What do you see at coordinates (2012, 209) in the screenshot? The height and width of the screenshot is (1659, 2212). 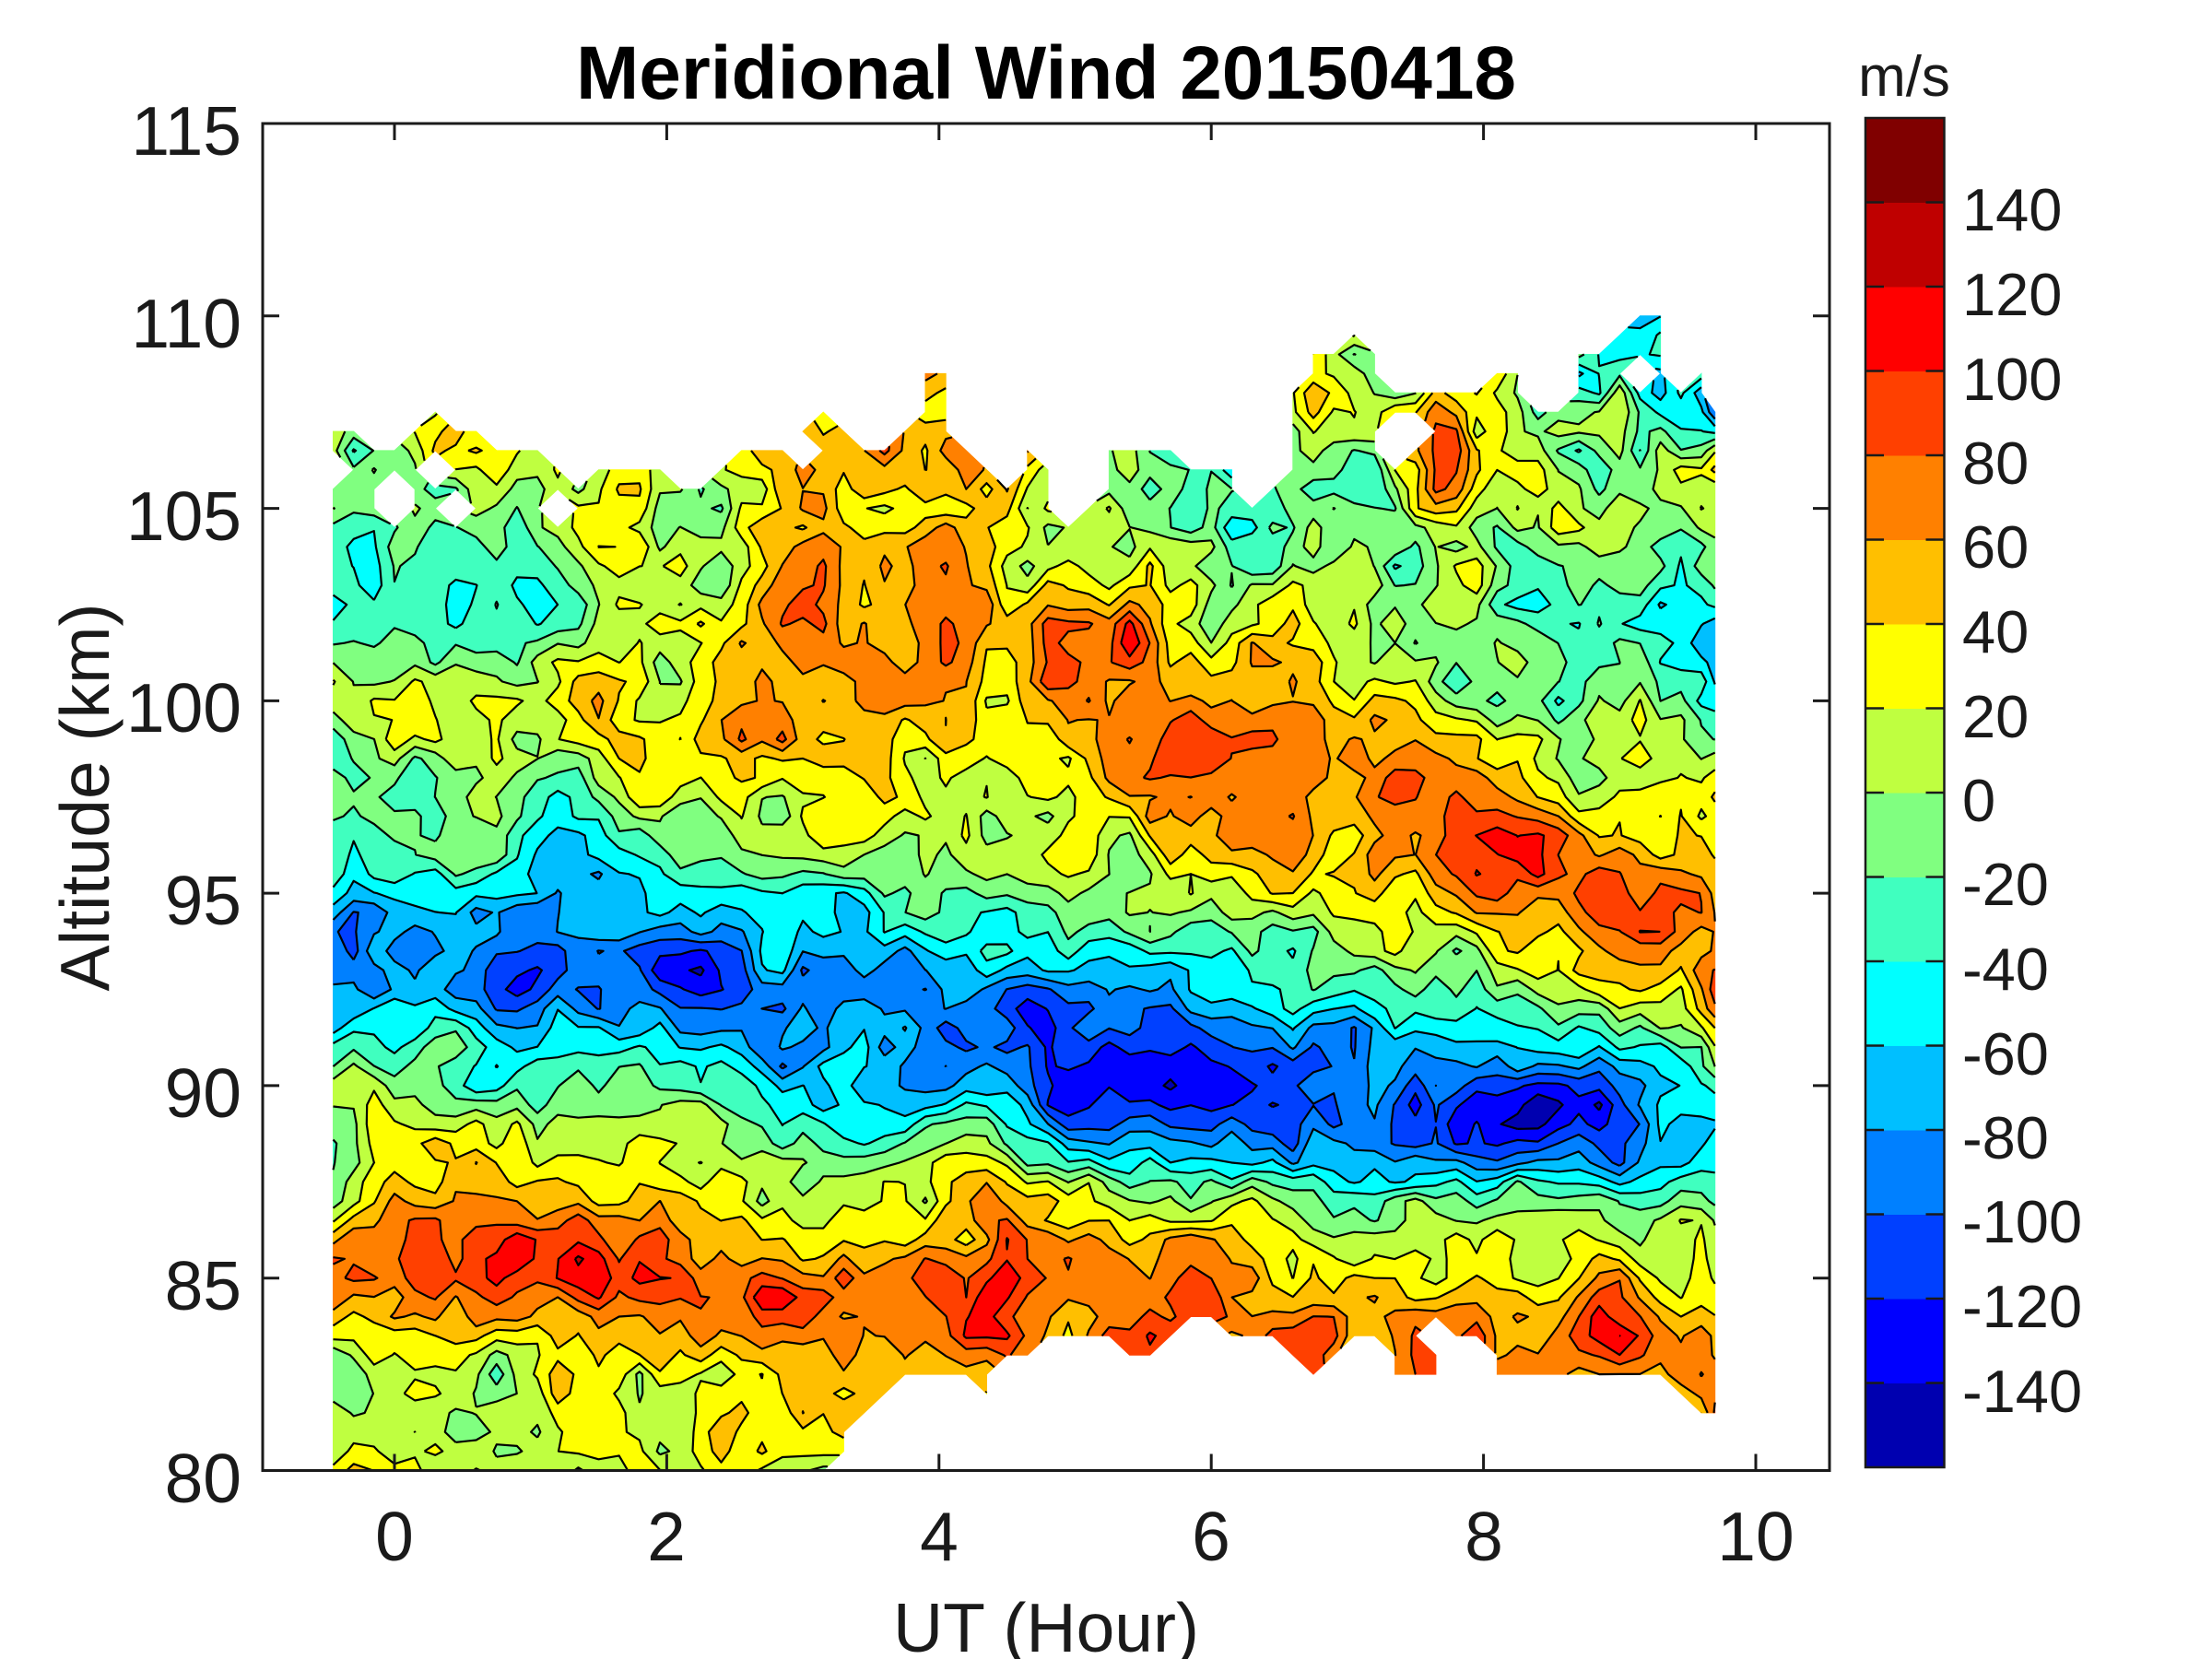 I see `svg-text: 140` at bounding box center [2012, 209].